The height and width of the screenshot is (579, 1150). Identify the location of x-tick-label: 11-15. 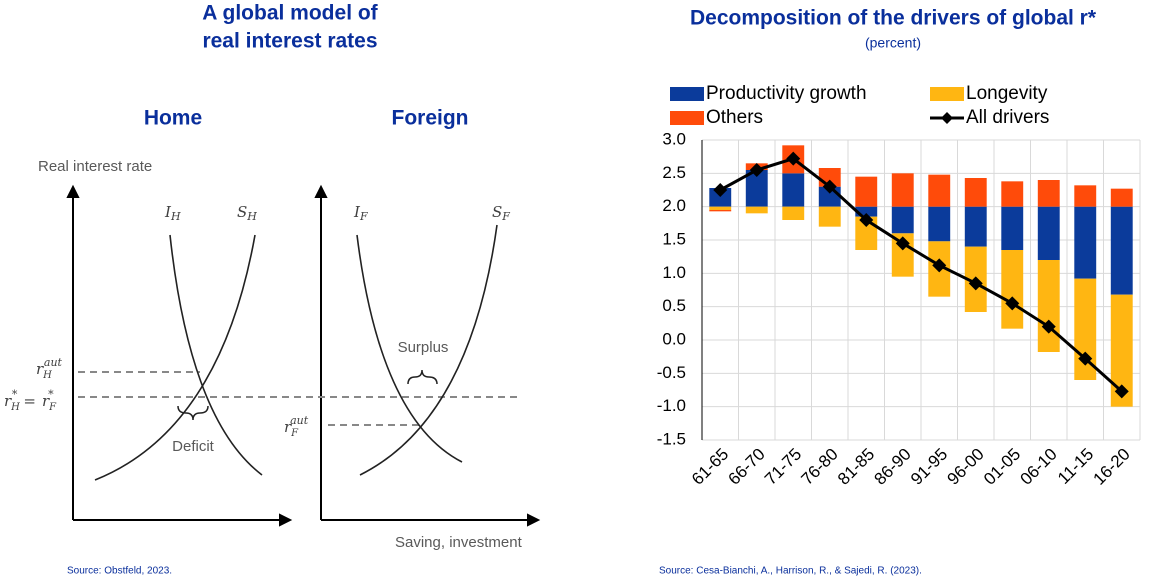
(1075, 466).